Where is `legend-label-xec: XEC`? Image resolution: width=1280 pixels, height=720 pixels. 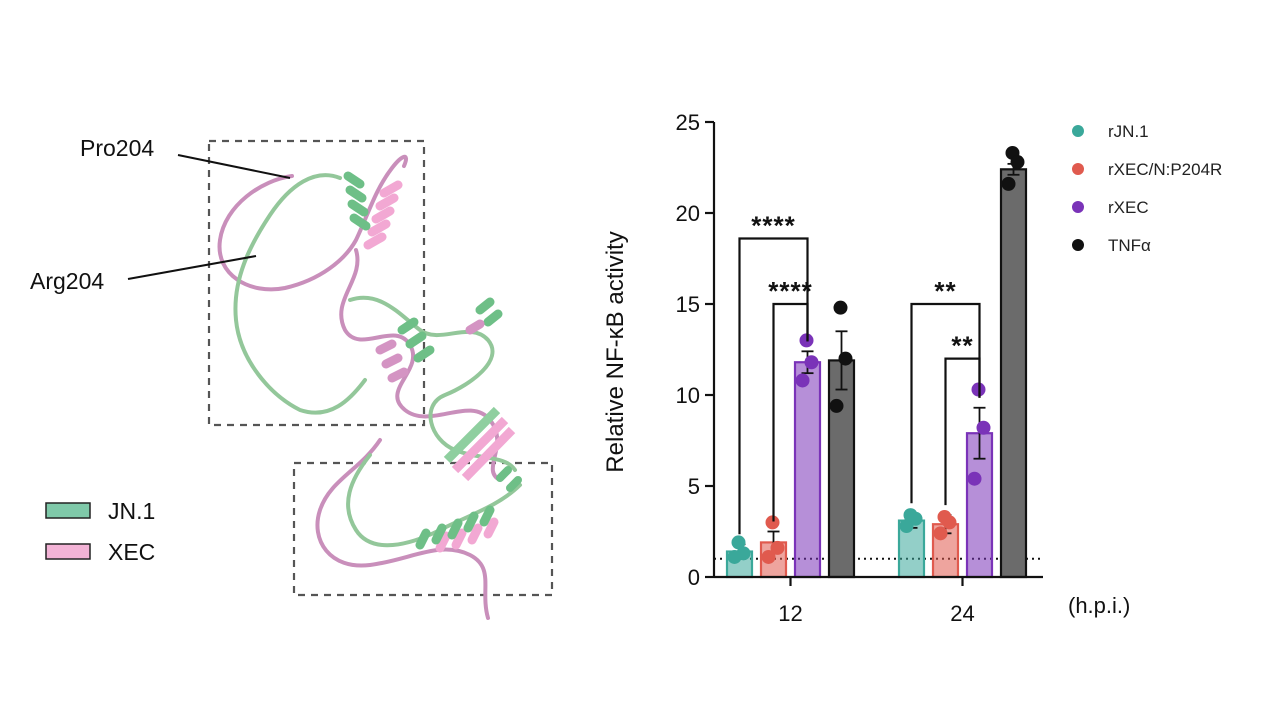
legend-label-xec: XEC is located at coordinates (131, 552).